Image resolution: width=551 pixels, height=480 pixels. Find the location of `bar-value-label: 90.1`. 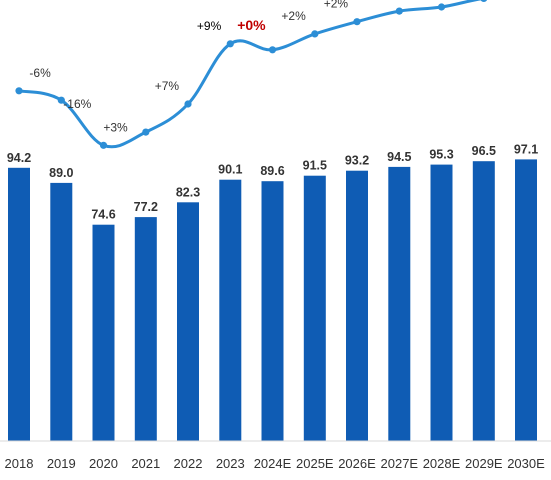

bar-value-label: 90.1 is located at coordinates (230, 170).